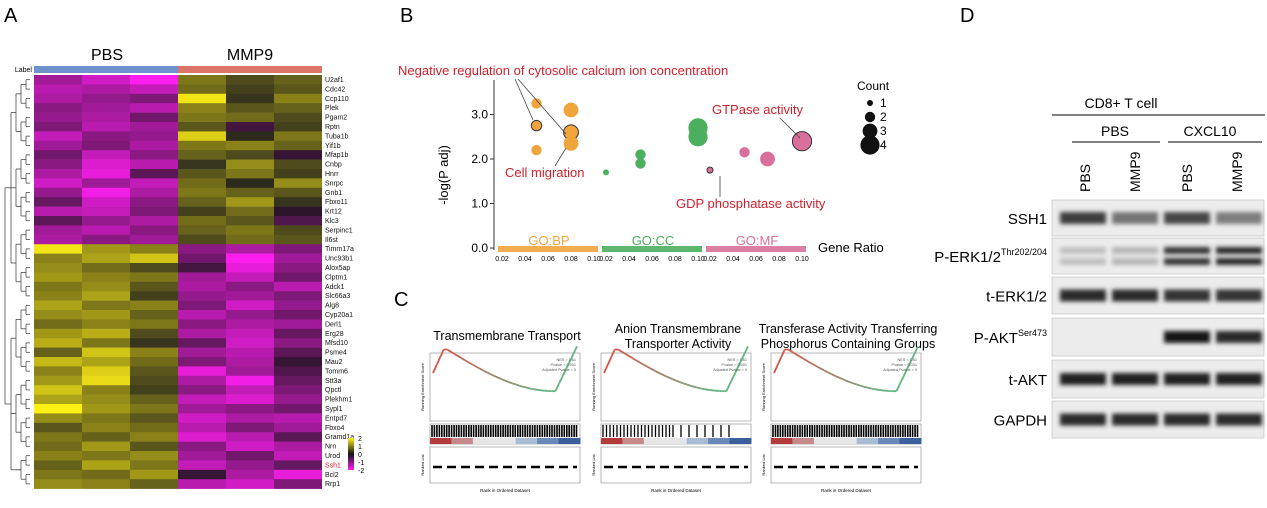 The image size is (1267, 508). What do you see at coordinates (756, 259) in the screenshot?
I see `dotplot-x-tick-label: 0.06` at bounding box center [756, 259].